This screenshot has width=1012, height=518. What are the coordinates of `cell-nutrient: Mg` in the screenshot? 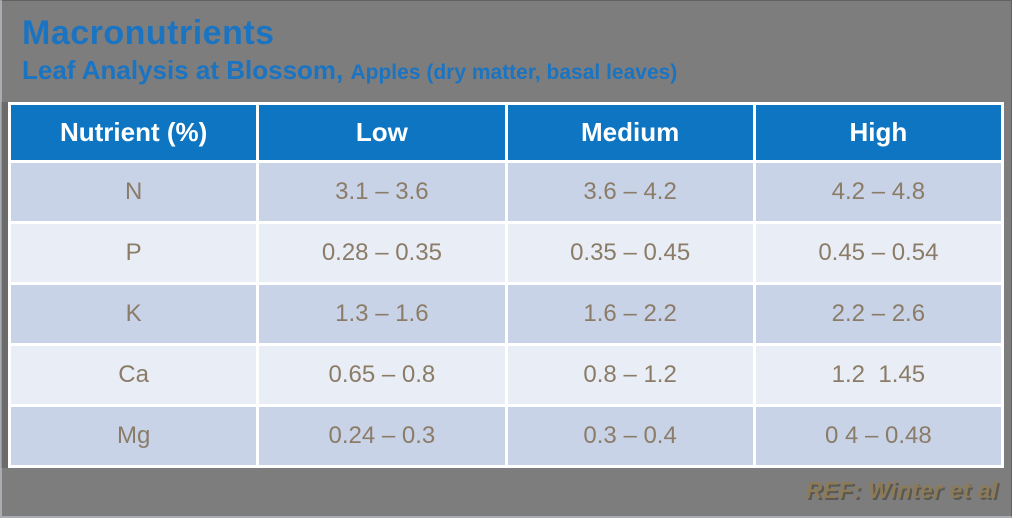 It's located at (134, 436).